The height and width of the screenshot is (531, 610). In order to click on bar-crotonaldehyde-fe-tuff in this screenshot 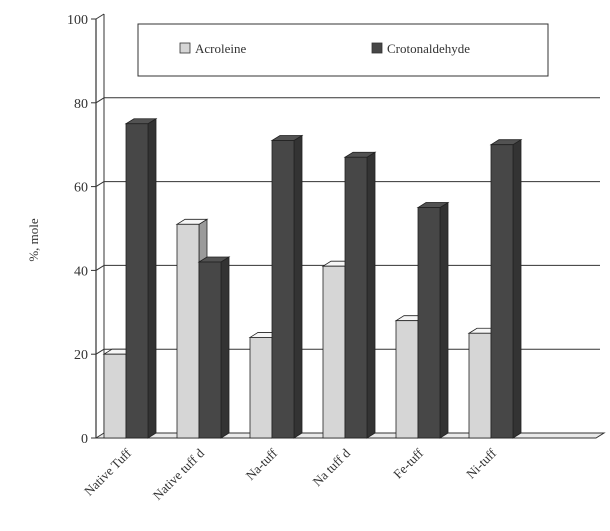, I will do `click(433, 320)`.